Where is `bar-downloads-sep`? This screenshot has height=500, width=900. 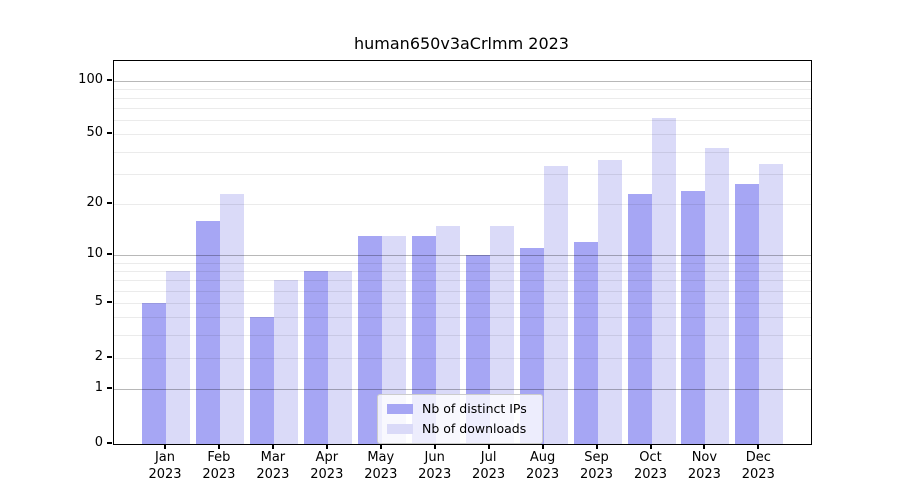 bar-downloads-sep is located at coordinates (609, 301).